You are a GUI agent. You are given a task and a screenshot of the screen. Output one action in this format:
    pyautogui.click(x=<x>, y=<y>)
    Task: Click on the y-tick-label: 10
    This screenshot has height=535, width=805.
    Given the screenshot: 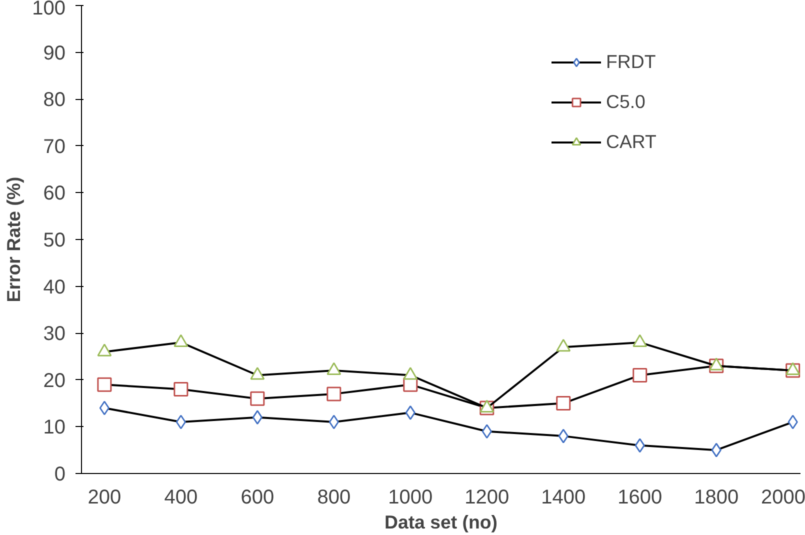 What is the action you would take?
    pyautogui.click(x=54, y=427)
    